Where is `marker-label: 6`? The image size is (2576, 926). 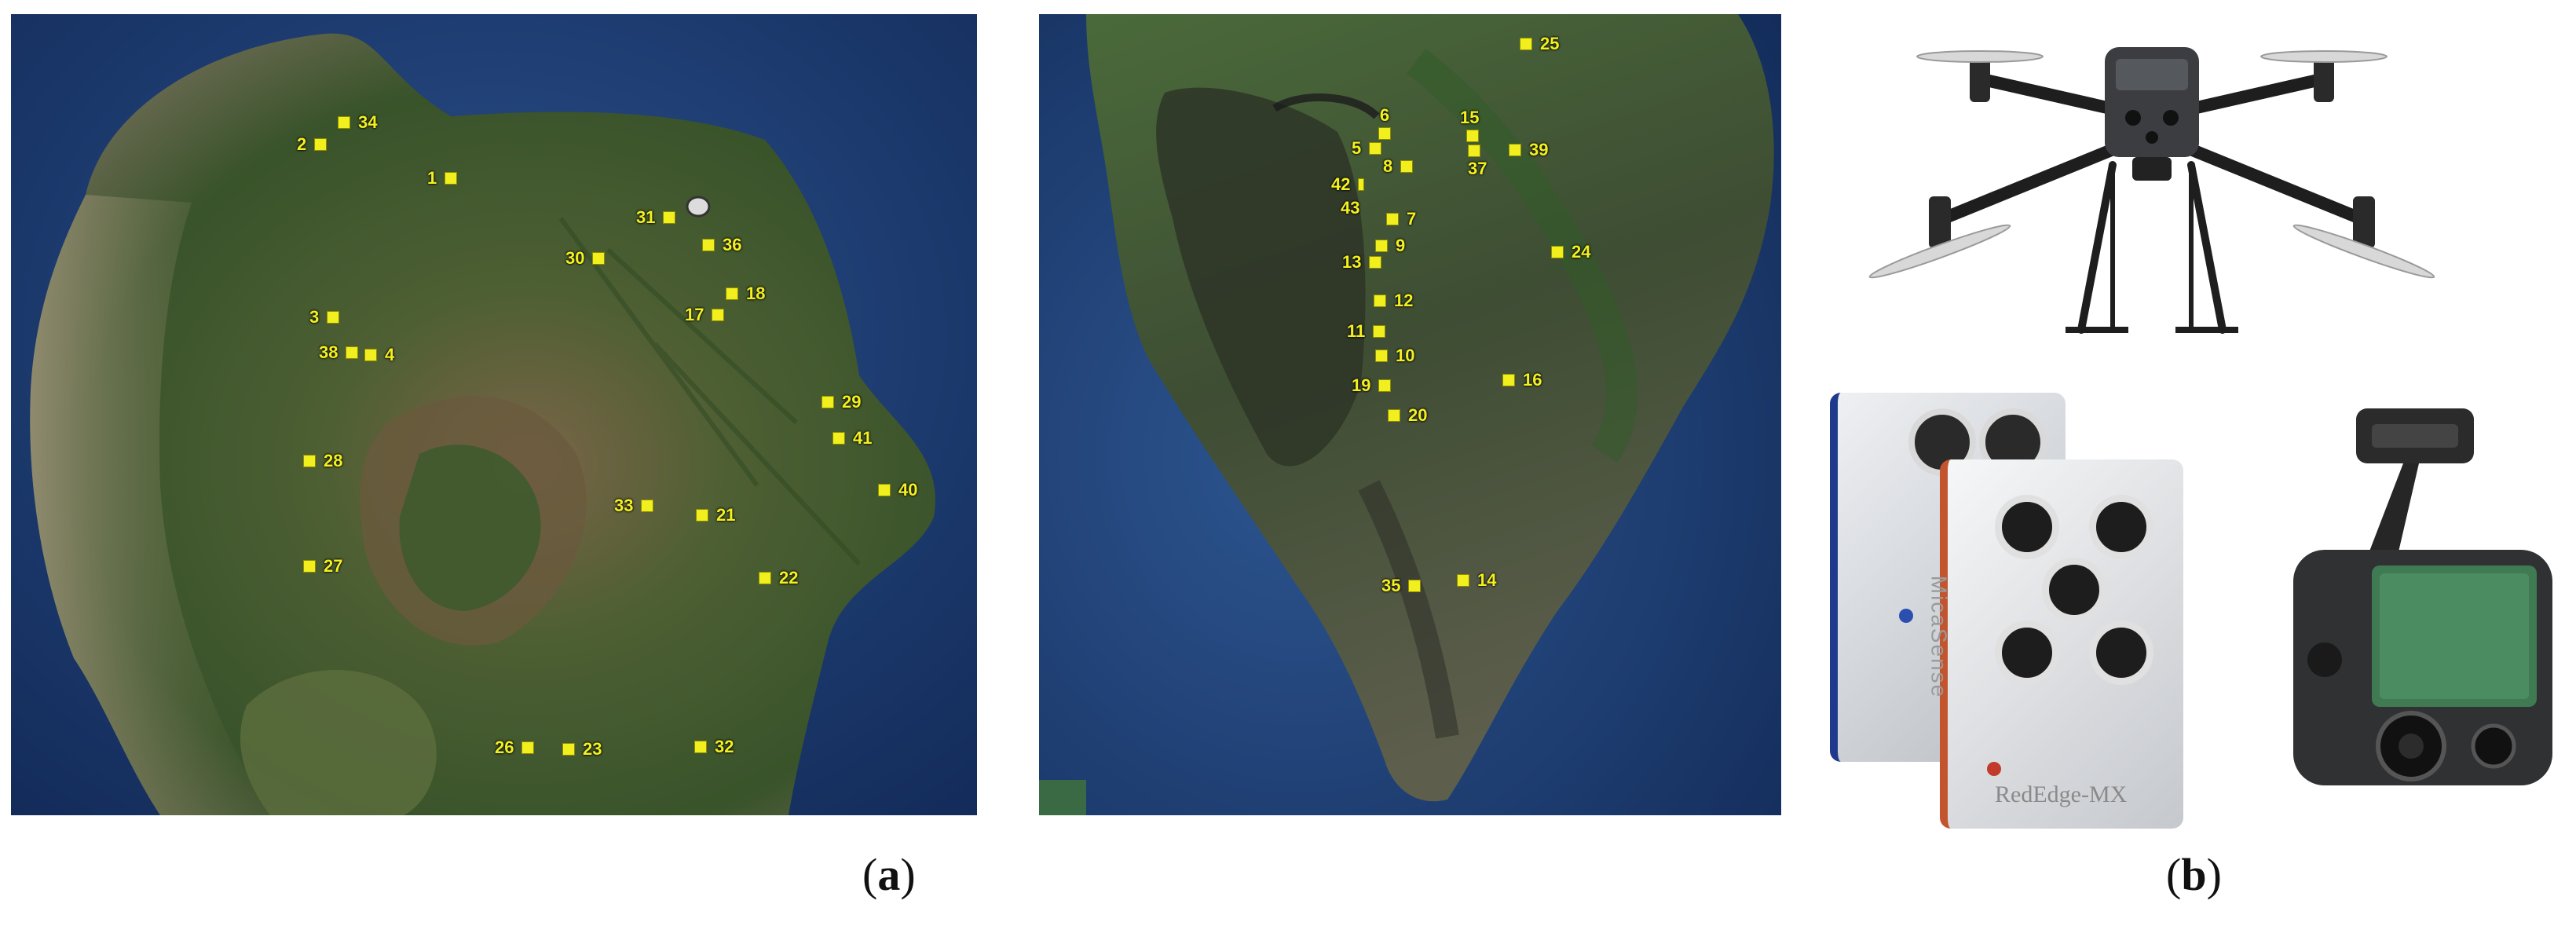 marker-label: 6 is located at coordinates (1384, 115).